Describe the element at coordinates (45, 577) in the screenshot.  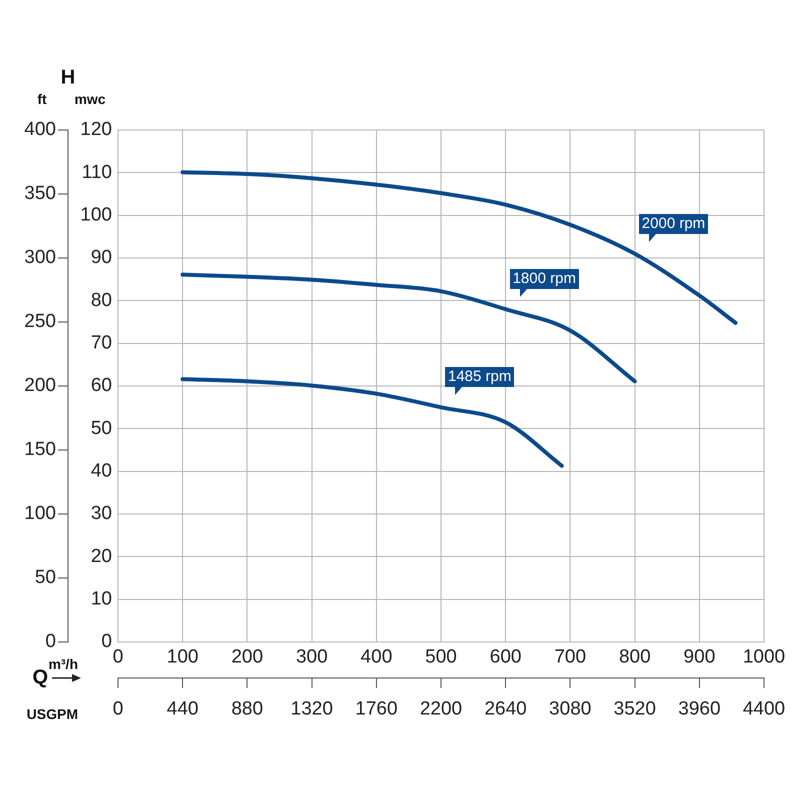
I see `y2-tick-label: 50` at that location.